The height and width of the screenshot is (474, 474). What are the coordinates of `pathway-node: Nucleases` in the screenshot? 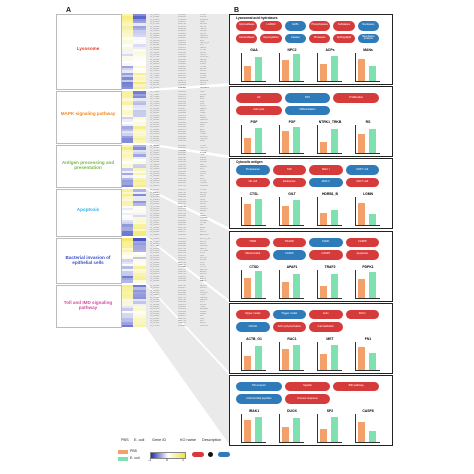 It's located at (368, 26).